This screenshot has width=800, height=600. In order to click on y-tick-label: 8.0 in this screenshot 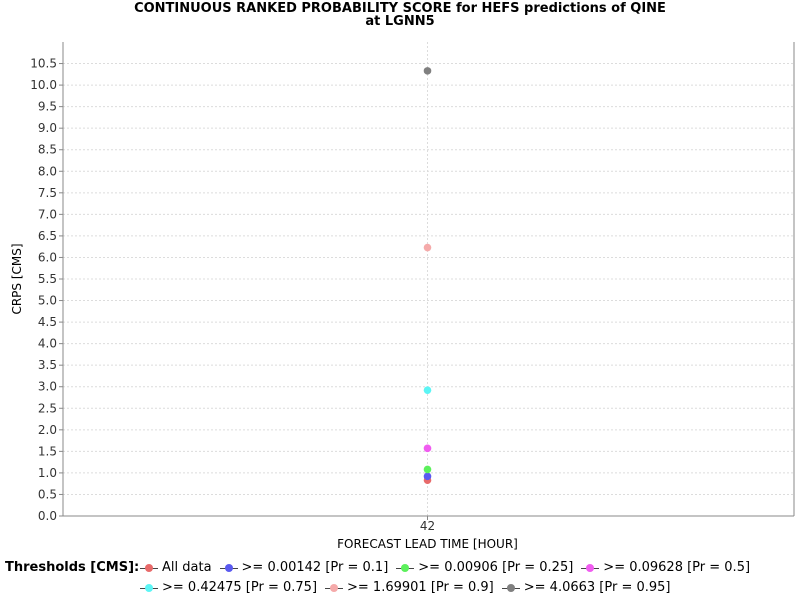, I will do `click(47, 171)`.